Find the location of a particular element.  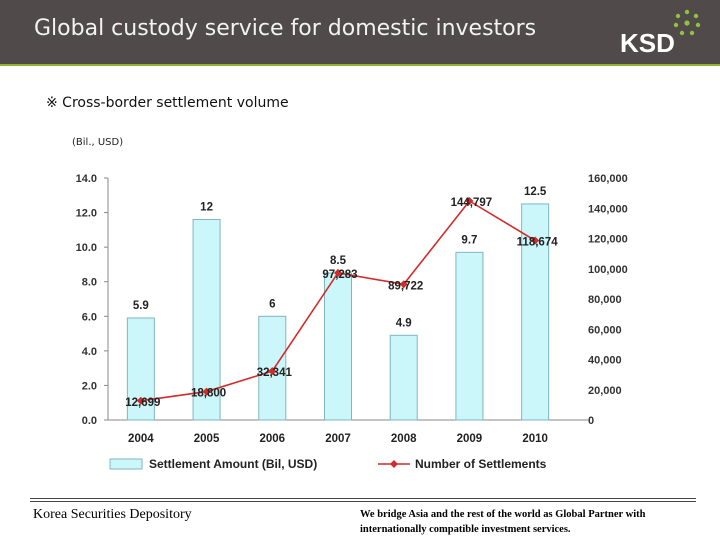

ksd-logo: KSD is located at coordinates (647, 43).